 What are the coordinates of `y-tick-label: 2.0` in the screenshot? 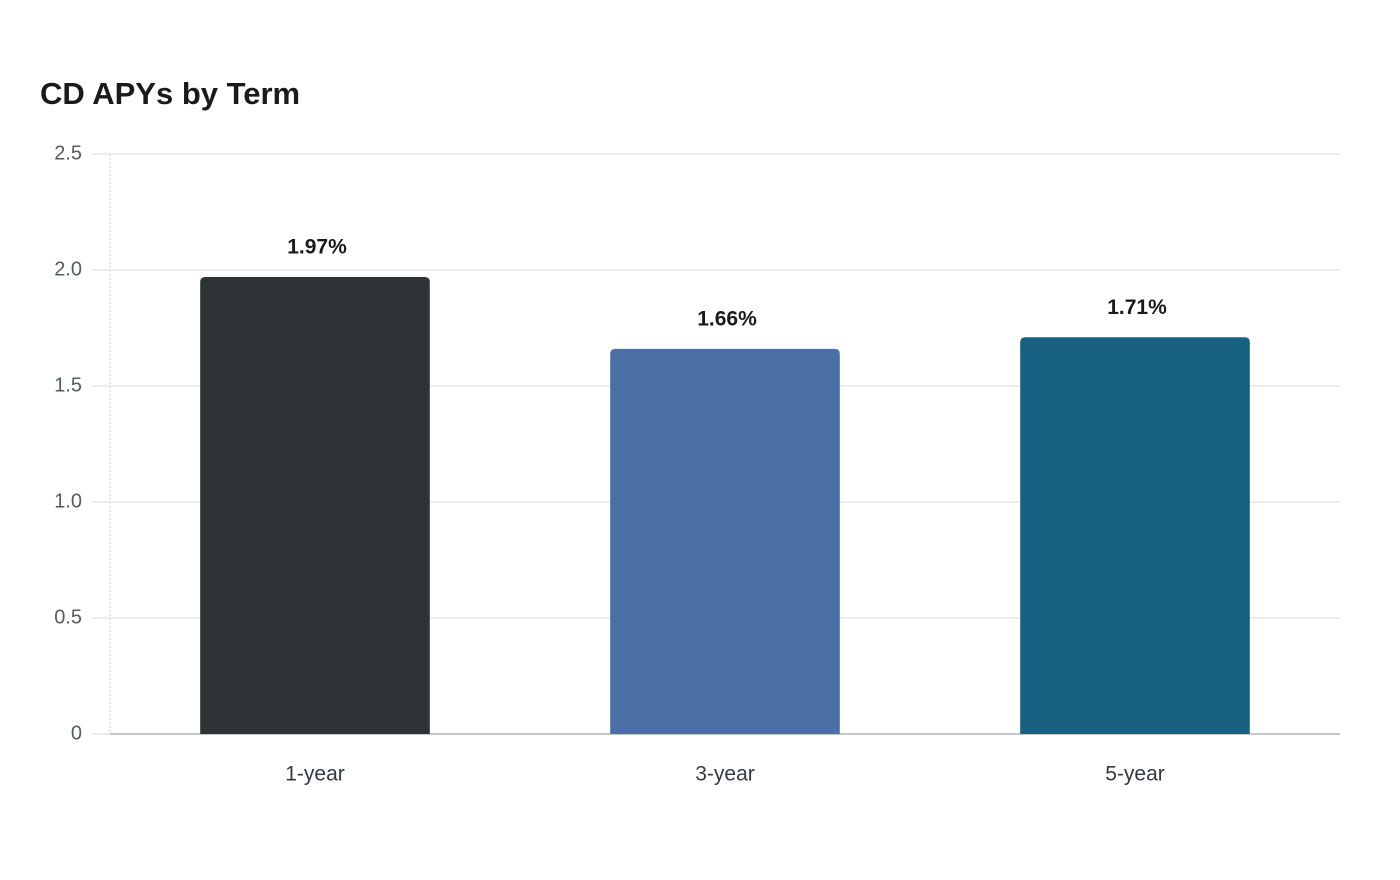 It's located at (68, 269).